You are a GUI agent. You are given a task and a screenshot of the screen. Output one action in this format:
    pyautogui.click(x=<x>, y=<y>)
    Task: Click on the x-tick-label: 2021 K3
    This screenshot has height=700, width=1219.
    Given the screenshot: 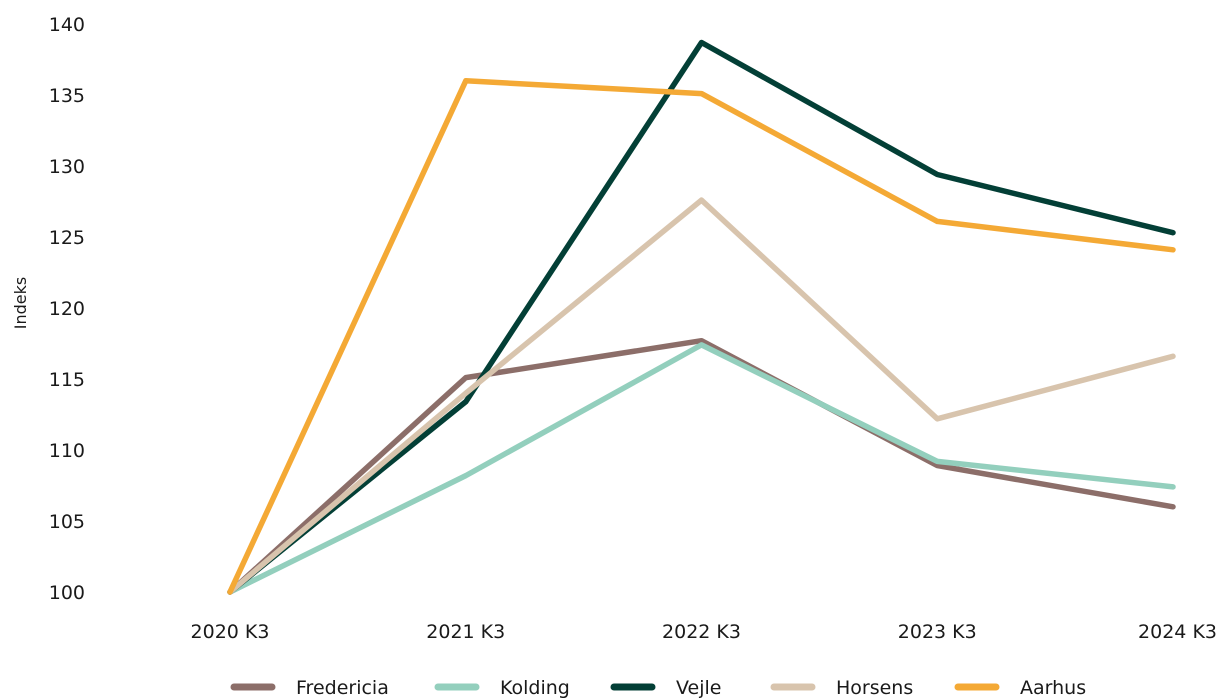 What is the action you would take?
    pyautogui.click(x=465, y=632)
    